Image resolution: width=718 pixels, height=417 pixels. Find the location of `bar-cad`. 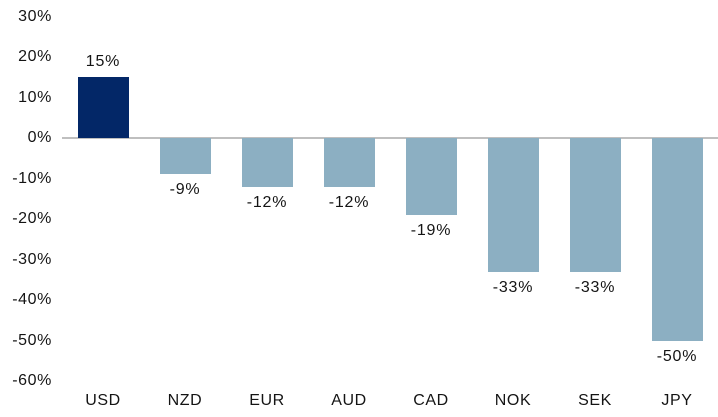

bar-cad is located at coordinates (431, 176).